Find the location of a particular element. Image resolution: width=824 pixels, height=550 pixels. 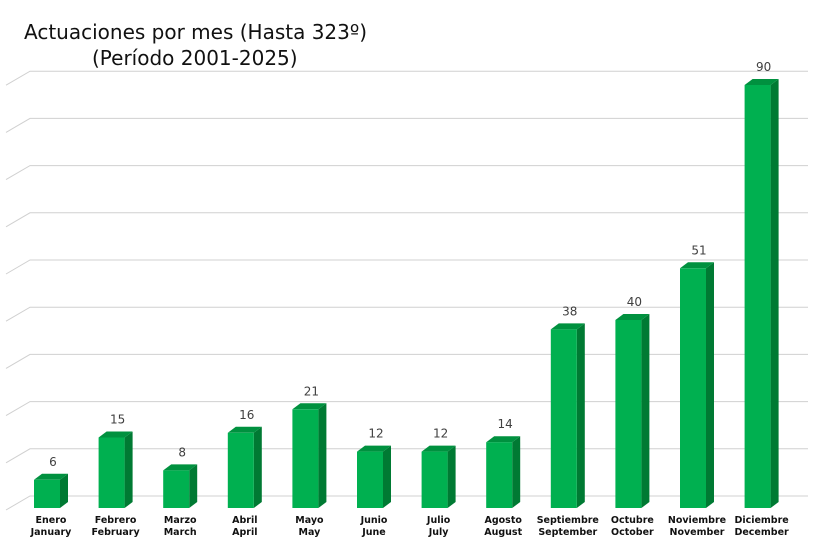

category-label-en: July is located at coordinates (439, 532).